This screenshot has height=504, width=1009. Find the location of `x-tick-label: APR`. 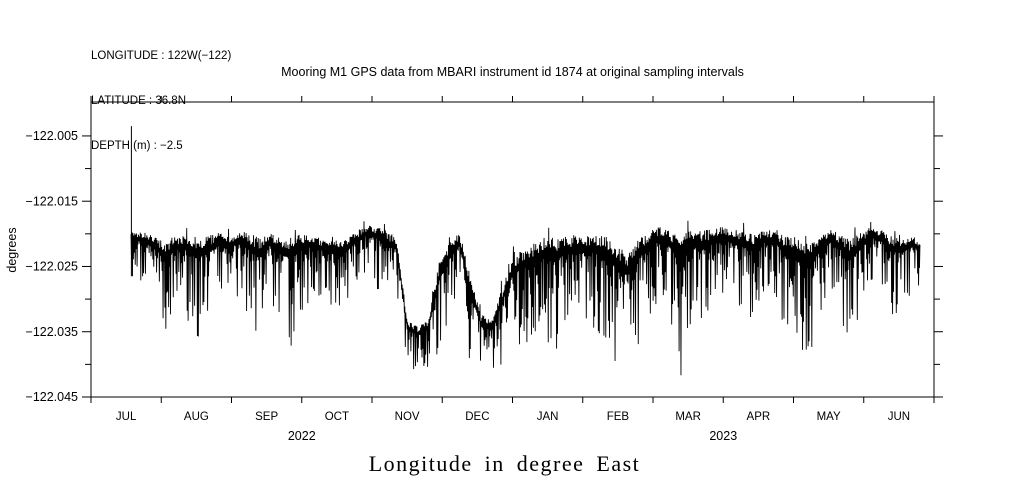

x-tick-label: APR is located at coordinates (759, 417).